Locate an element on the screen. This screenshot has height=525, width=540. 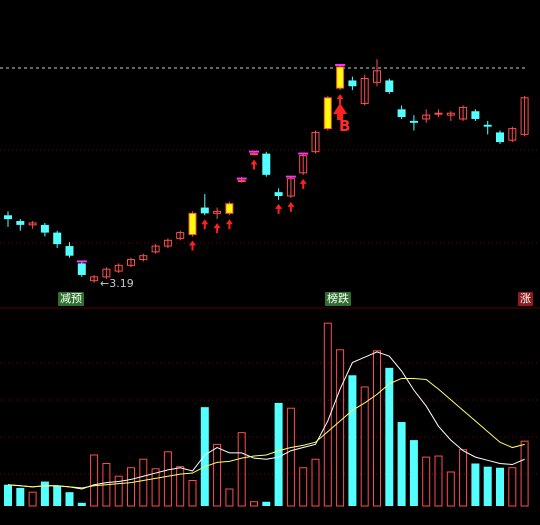
event-tag-mid: 榜跌 is located at coordinates (338, 299).